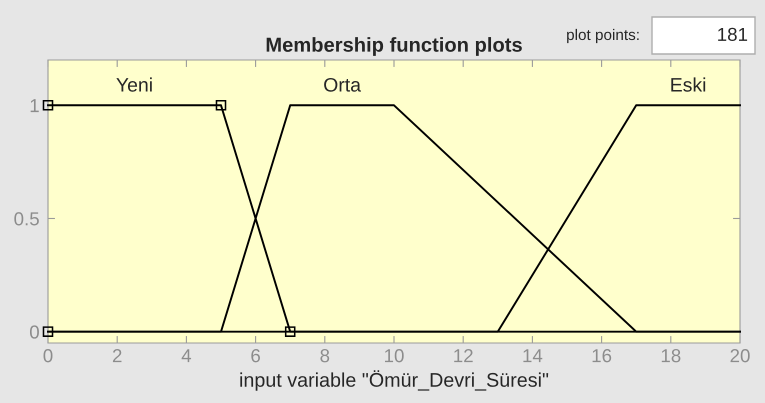  I want to click on x-axis-title: input variable "Ömür_Devri_Süresi", so click(394, 380).